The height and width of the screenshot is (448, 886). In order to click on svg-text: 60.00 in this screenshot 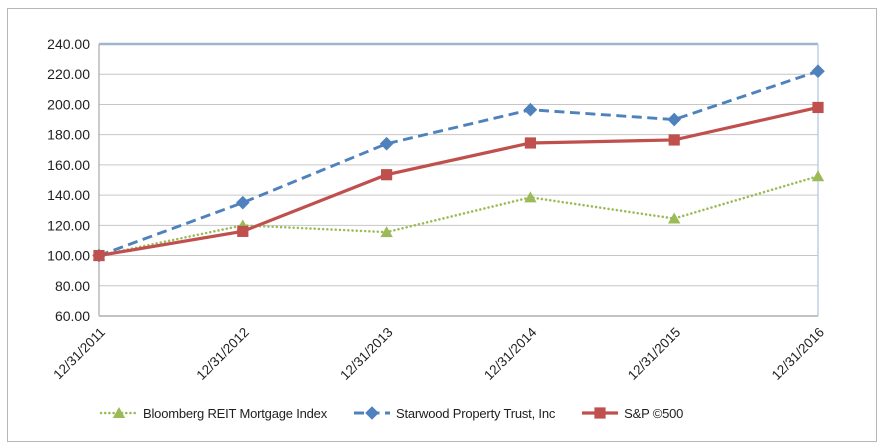, I will do `click(72, 316)`.